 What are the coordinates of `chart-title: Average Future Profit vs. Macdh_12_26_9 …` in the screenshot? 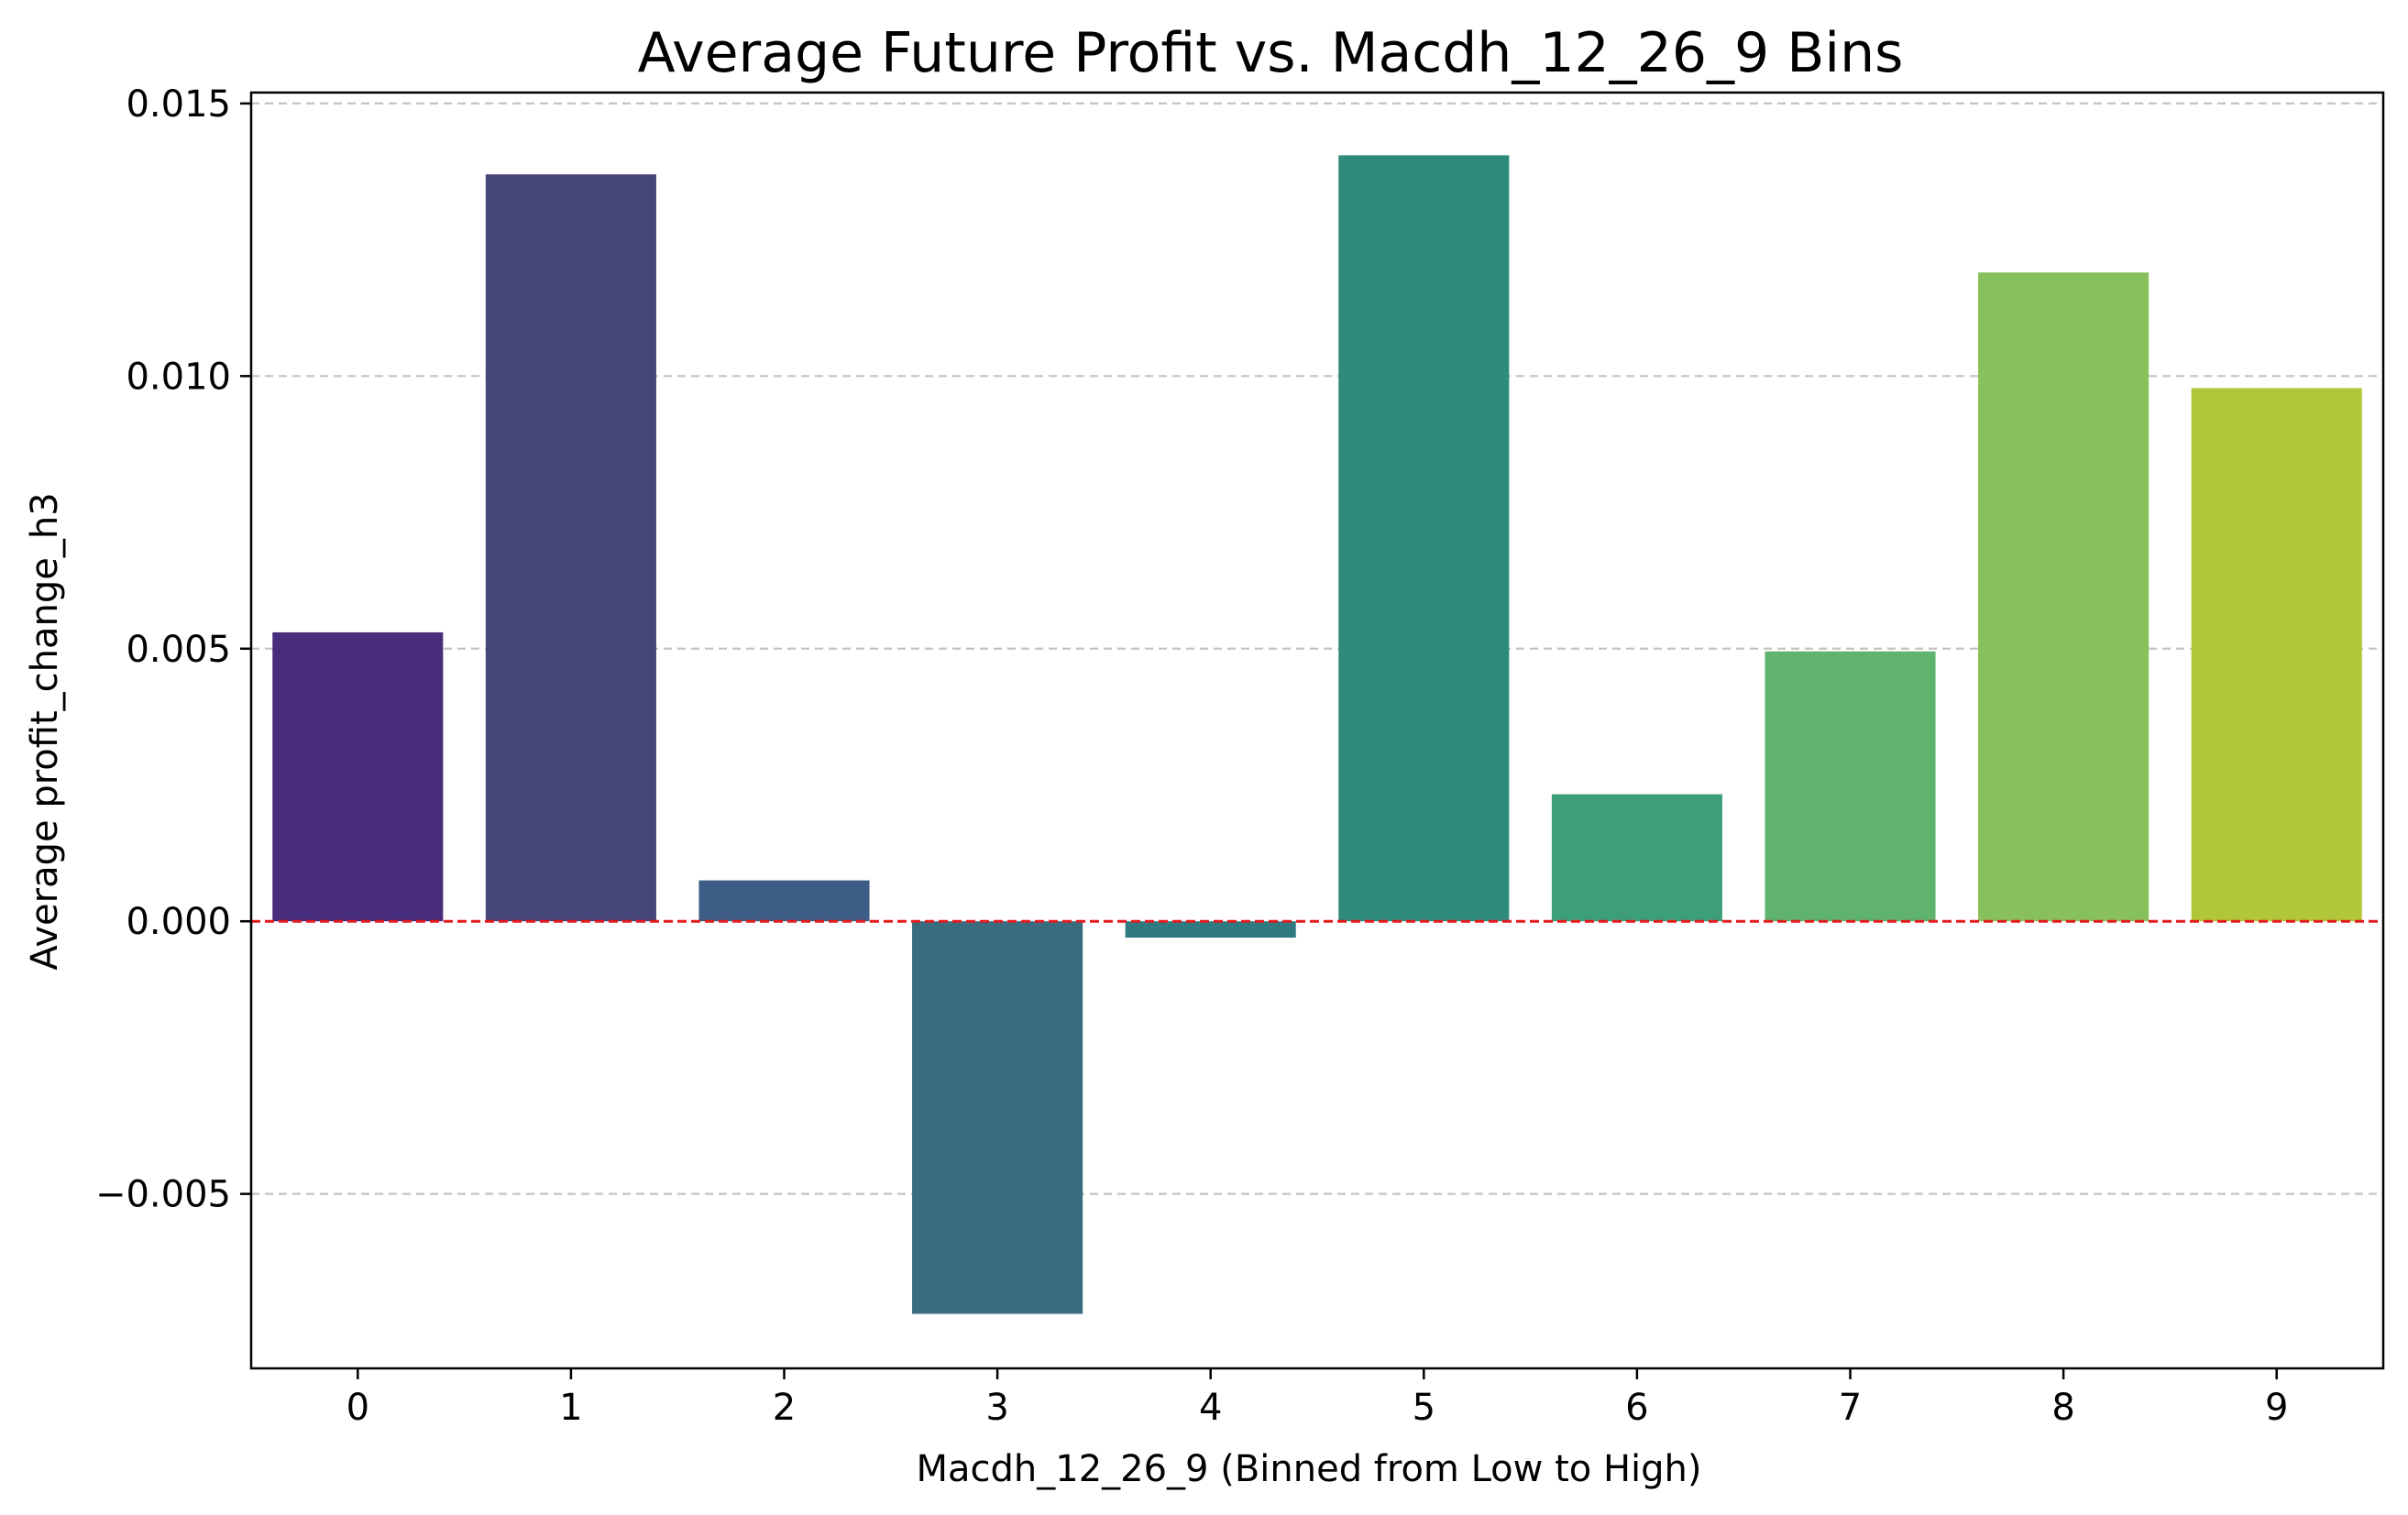 It's located at (1271, 53).